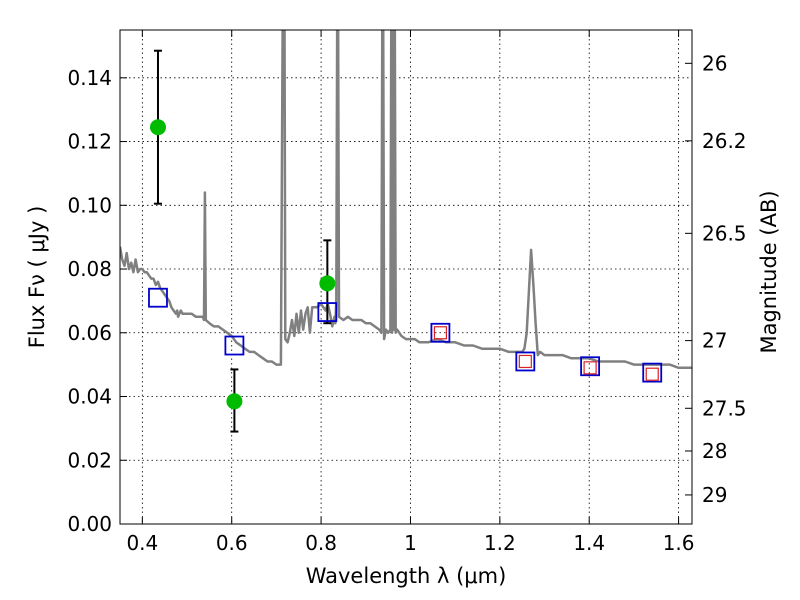  I want to click on x-tick-label: 1, so click(410, 543).